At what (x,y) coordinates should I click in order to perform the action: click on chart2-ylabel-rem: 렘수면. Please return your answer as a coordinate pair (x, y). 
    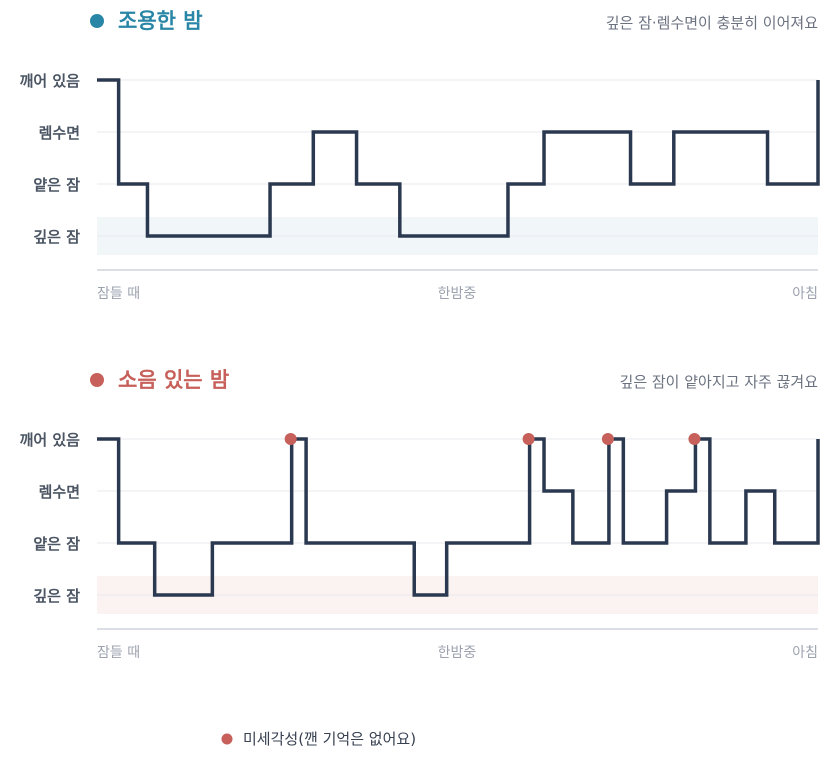
    Looking at the image, I should click on (59, 492).